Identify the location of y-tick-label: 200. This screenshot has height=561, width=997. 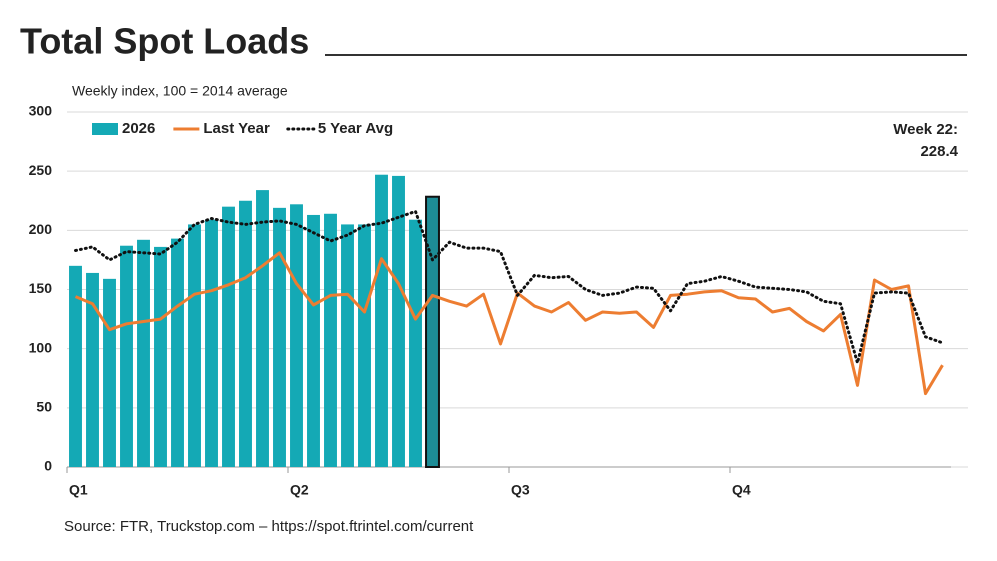
(41, 229).